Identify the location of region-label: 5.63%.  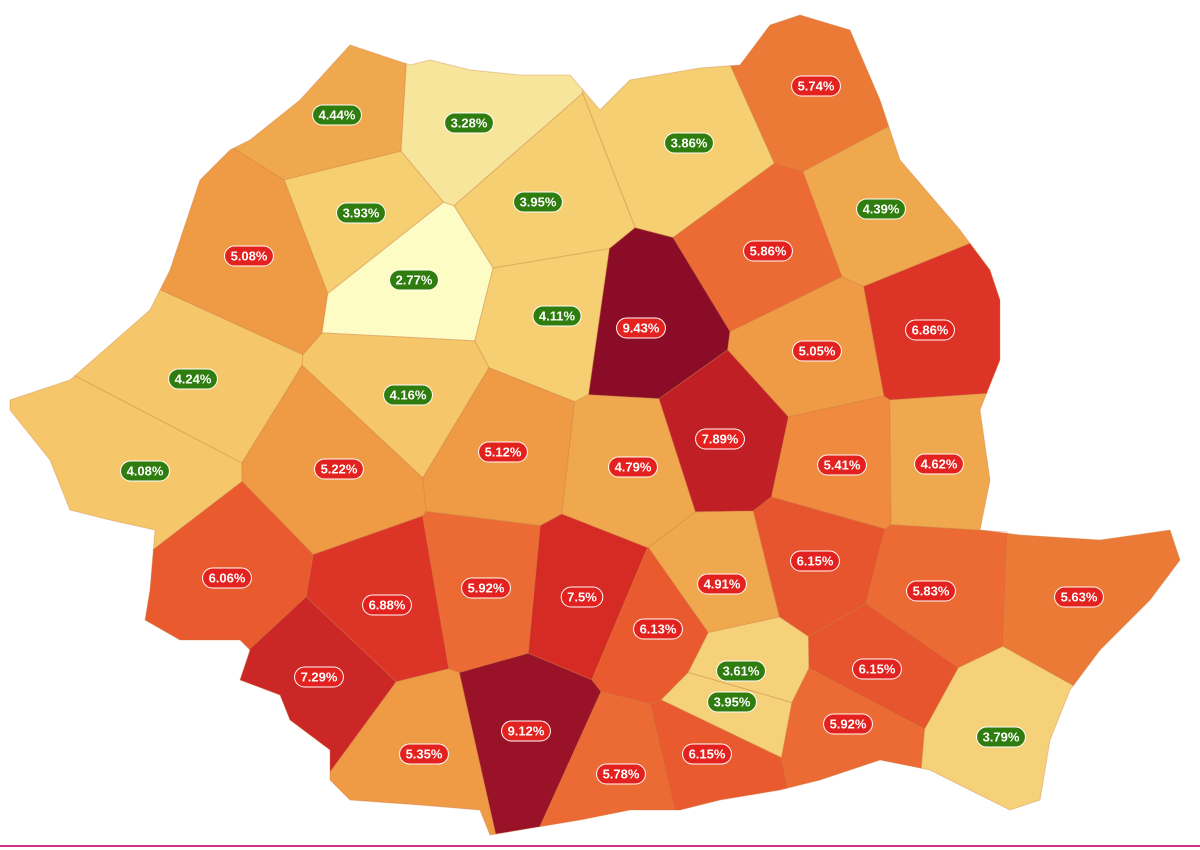
(1079, 596).